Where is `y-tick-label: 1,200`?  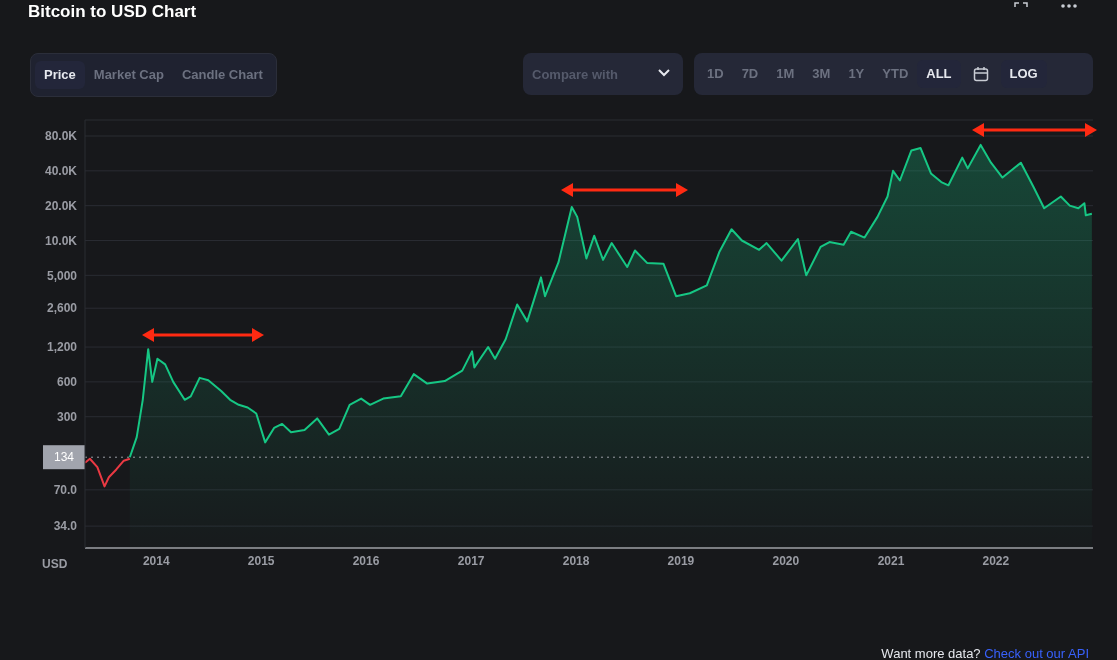 y-tick-label: 1,200 is located at coordinates (62, 347).